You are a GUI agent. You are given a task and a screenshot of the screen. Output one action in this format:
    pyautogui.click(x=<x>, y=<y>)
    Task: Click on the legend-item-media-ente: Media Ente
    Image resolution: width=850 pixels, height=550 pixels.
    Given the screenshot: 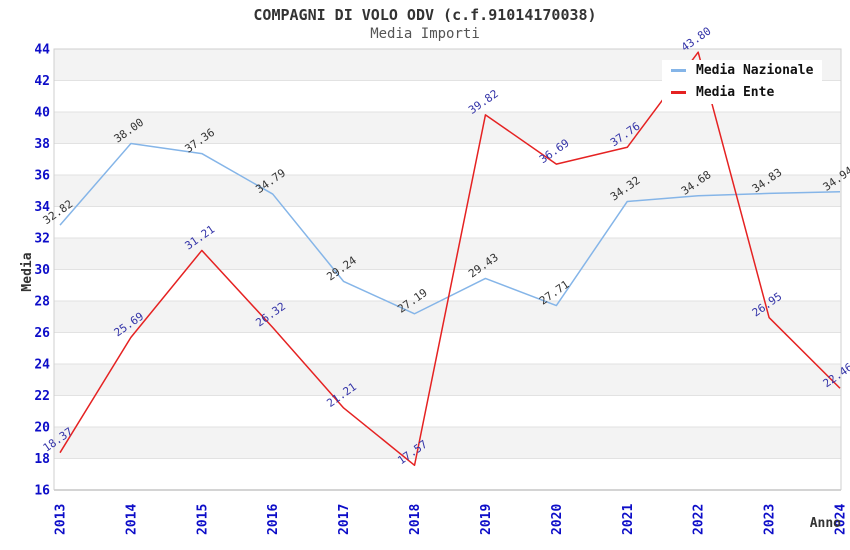 What is the action you would take?
    pyautogui.click(x=723, y=93)
    